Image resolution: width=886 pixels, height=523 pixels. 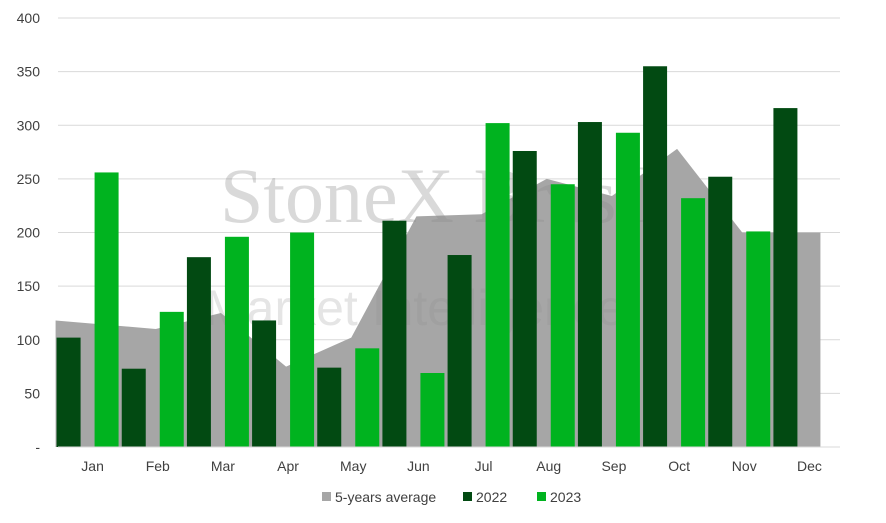 I want to click on y-tick-label: 350, so click(x=29, y=72).